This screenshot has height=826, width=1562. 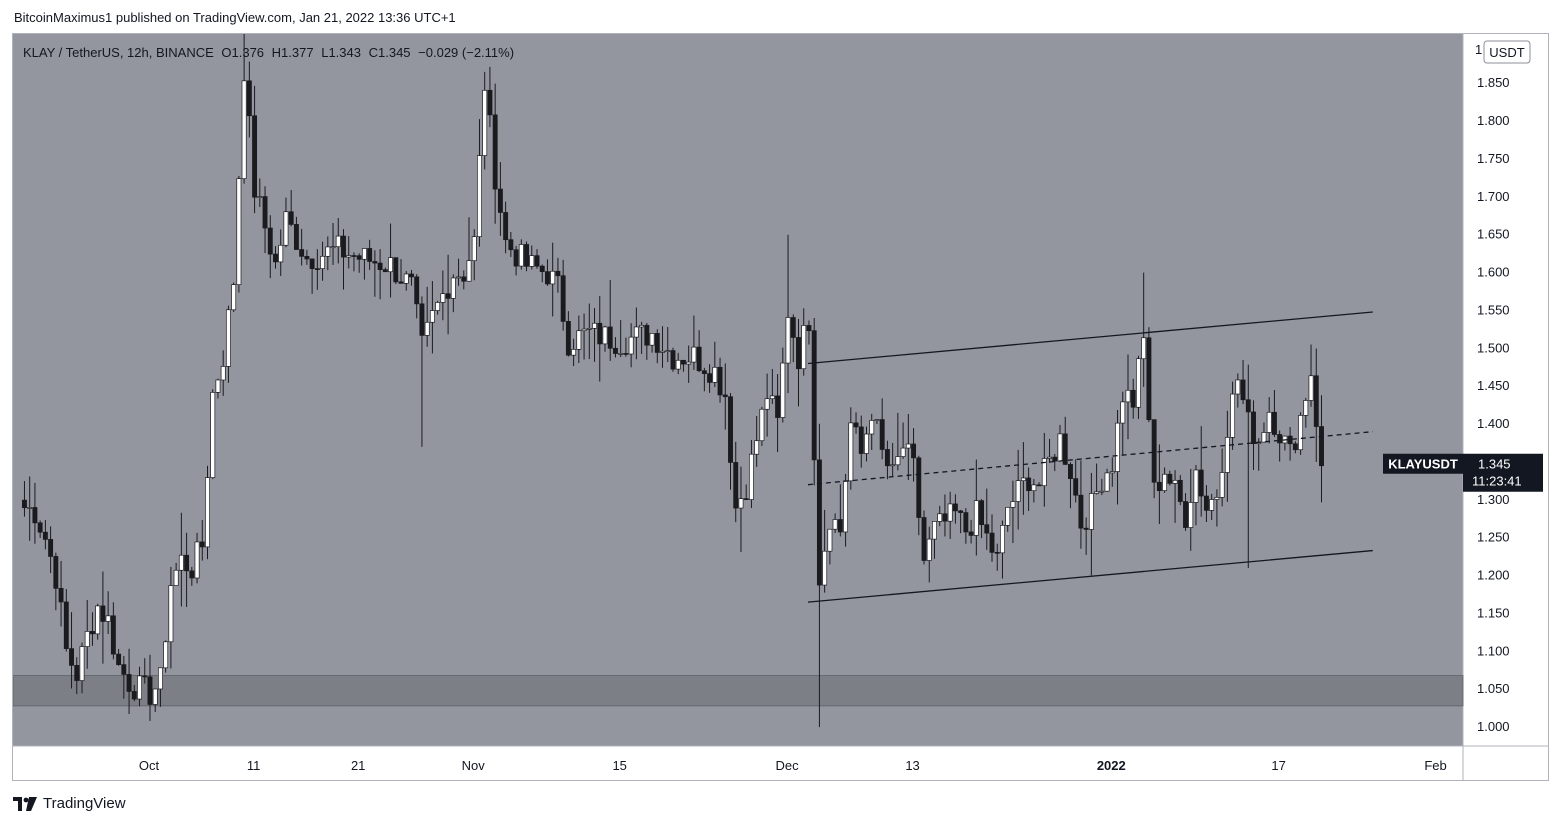 I want to click on currency-badge-label: USDT, so click(x=1506, y=52).